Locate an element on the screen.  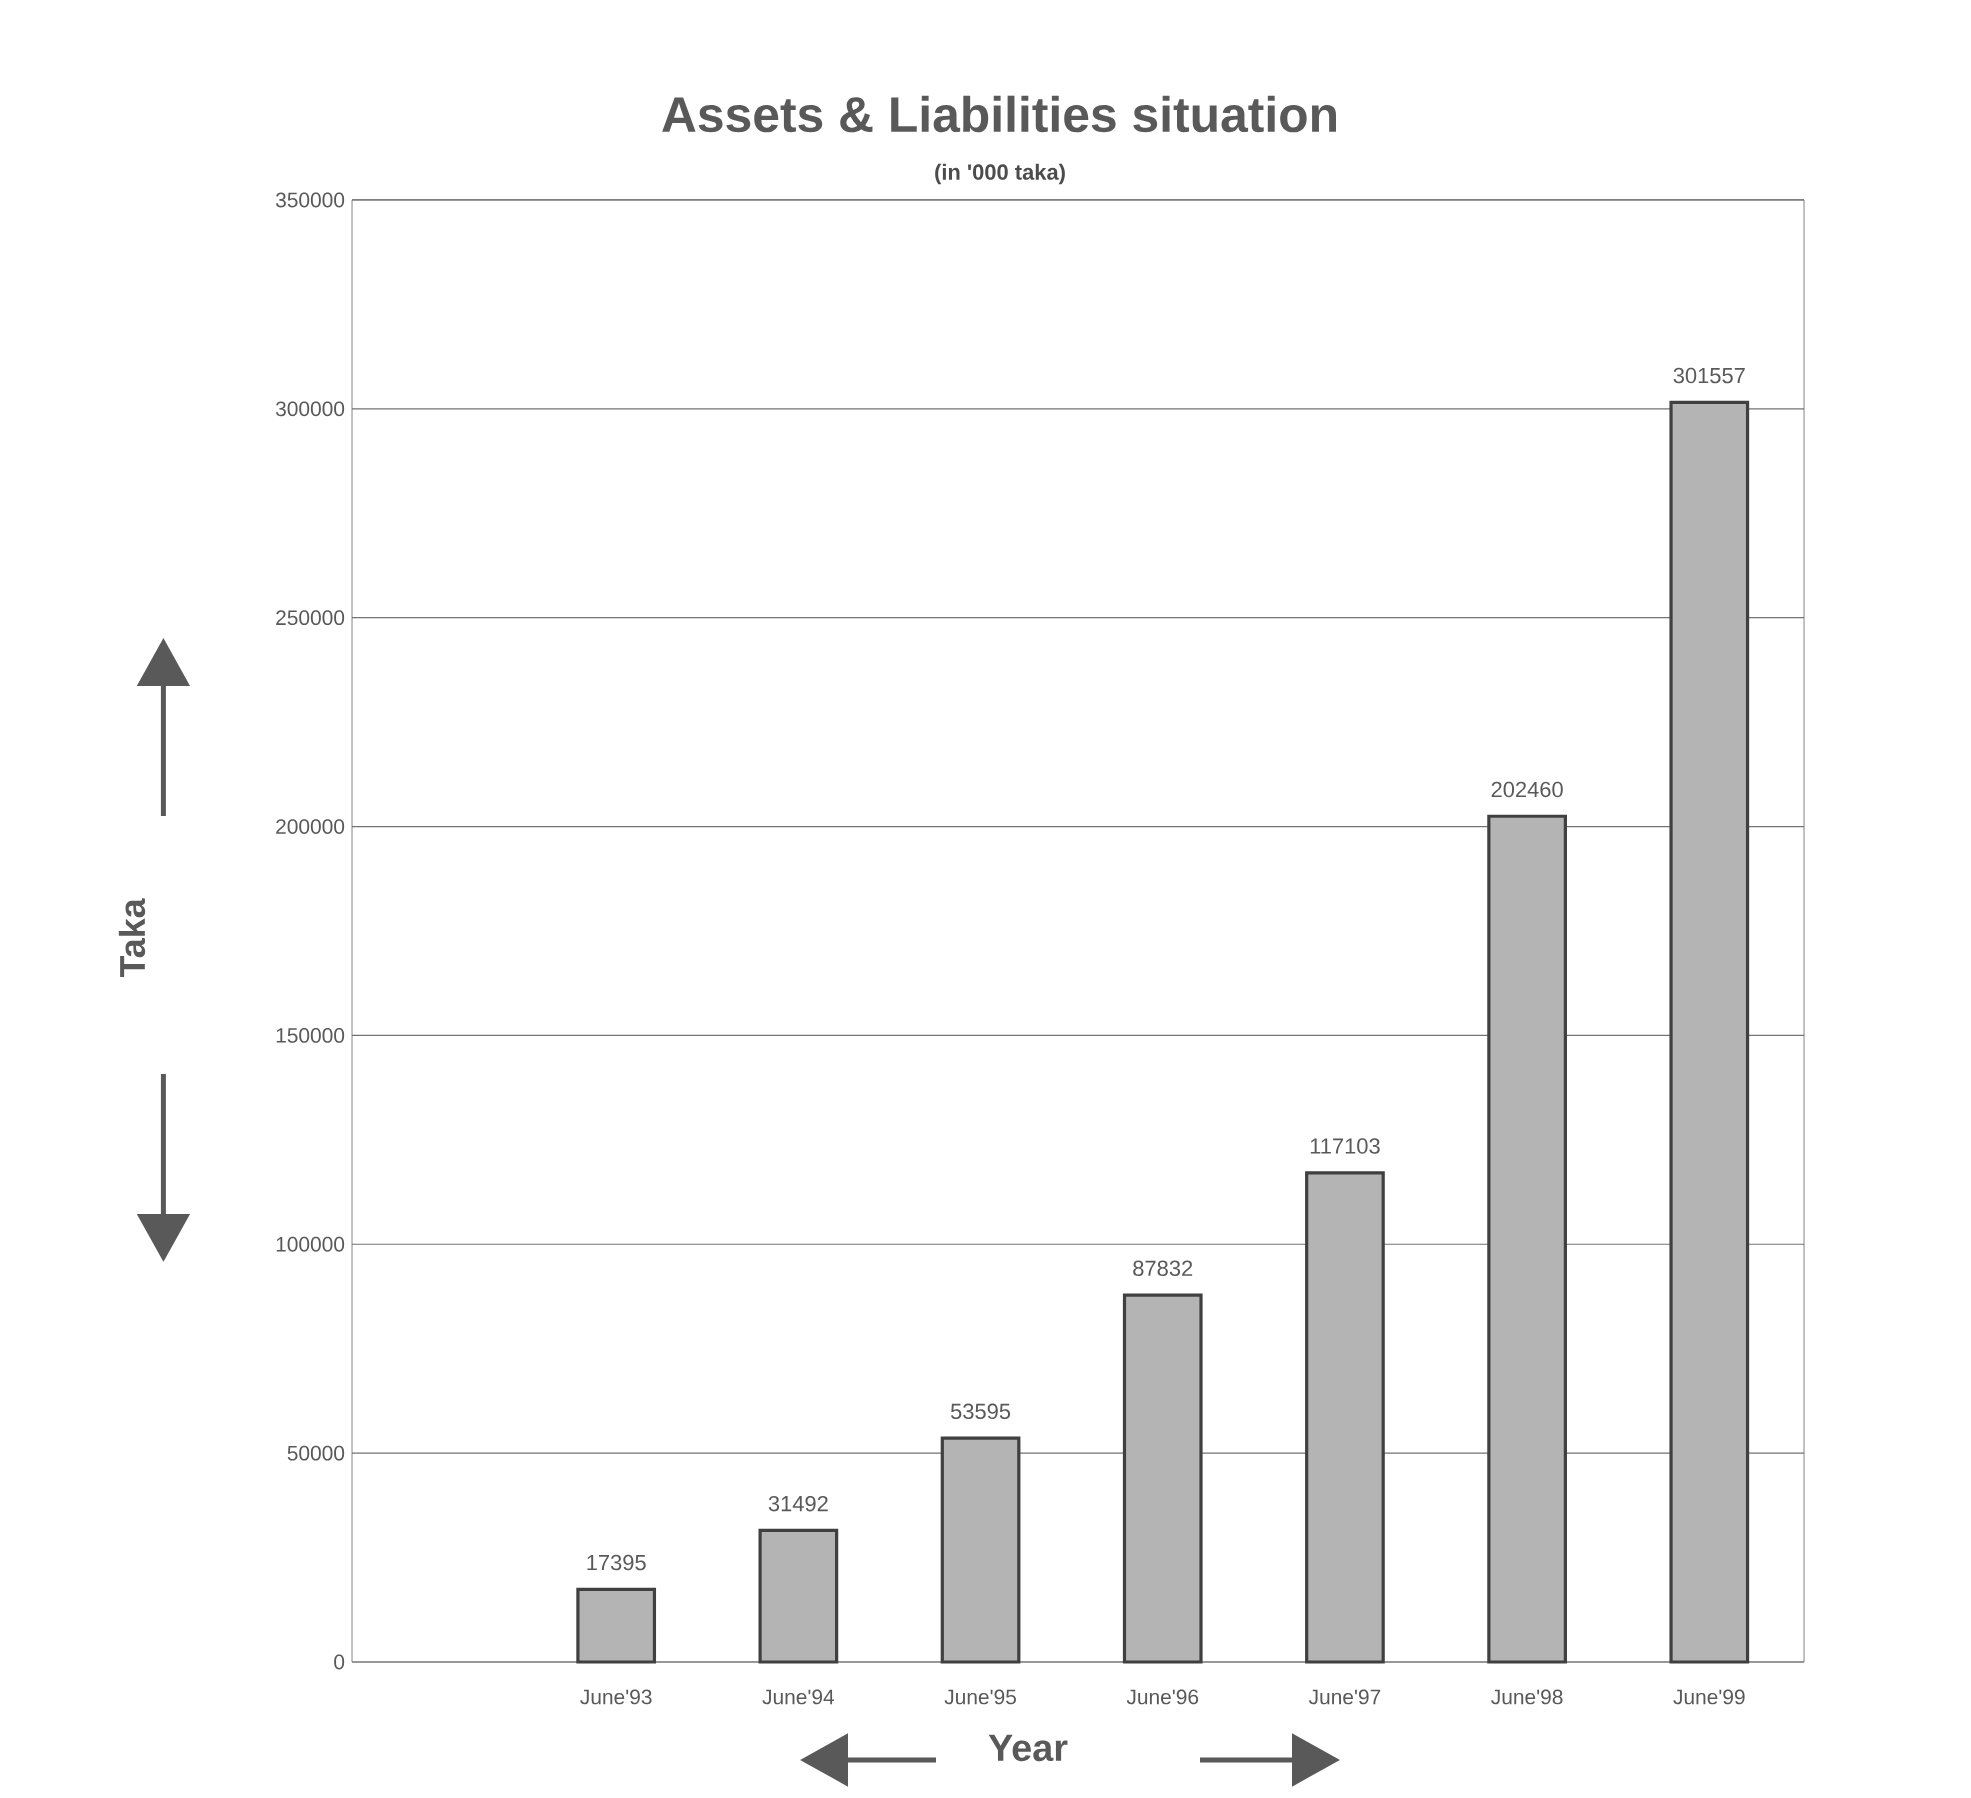
y-tick-label: 200000 is located at coordinates (310, 826).